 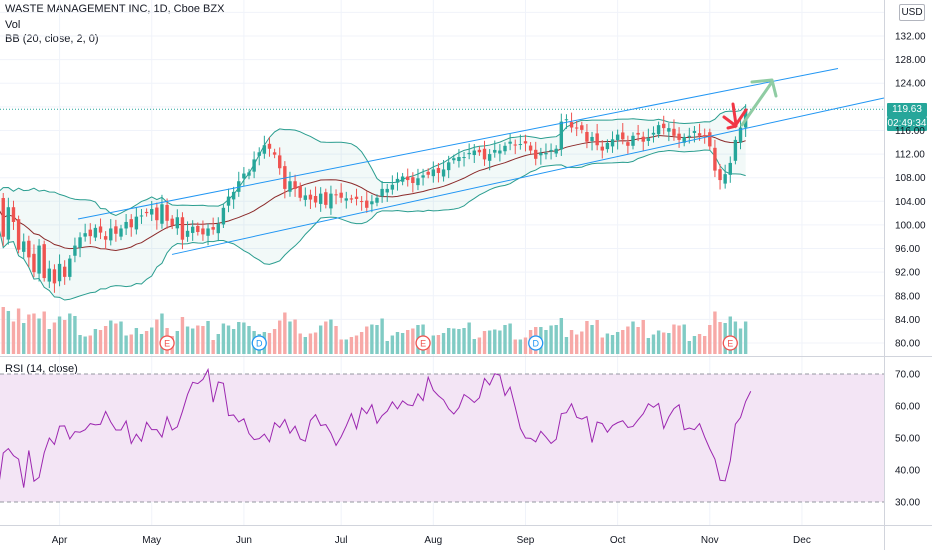 What do you see at coordinates (907, 407) in the screenshot?
I see `rsi-tick-label: 60.00` at bounding box center [907, 407].